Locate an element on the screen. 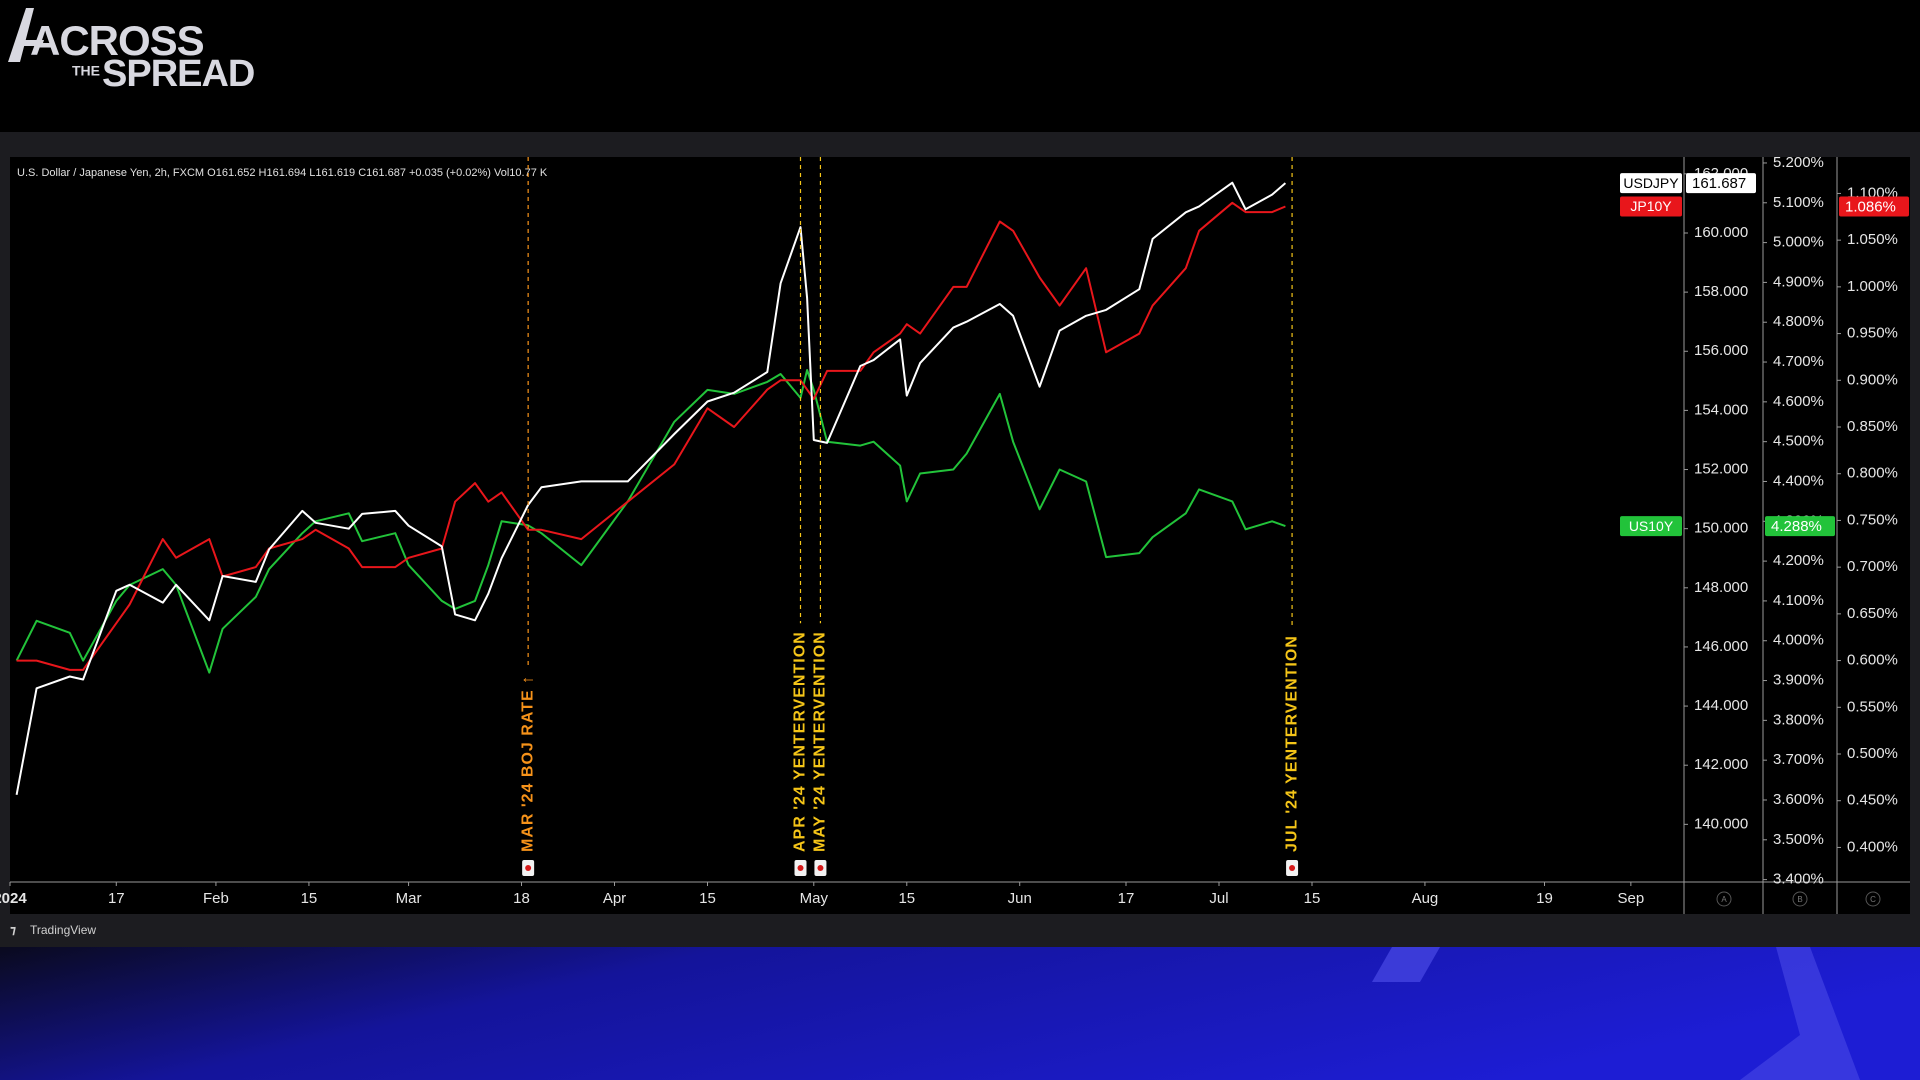 The height and width of the screenshot is (1080, 1920). y-tick-label: 0.800% is located at coordinates (1872, 473).